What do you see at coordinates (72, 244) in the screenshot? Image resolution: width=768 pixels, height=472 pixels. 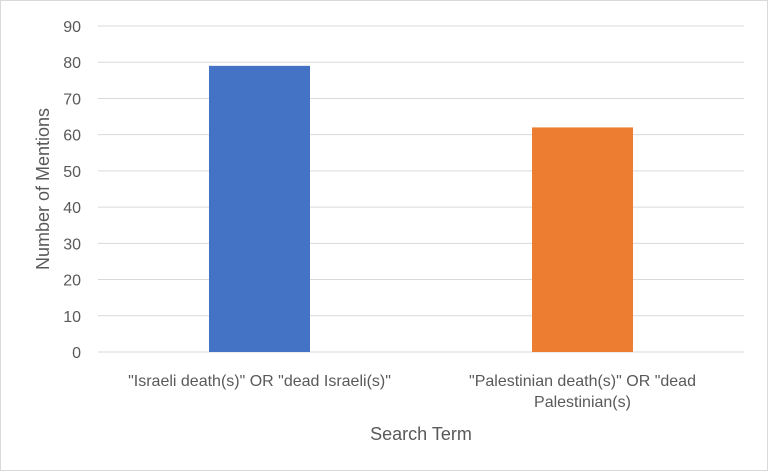 I see `y-tick-label: 30` at bounding box center [72, 244].